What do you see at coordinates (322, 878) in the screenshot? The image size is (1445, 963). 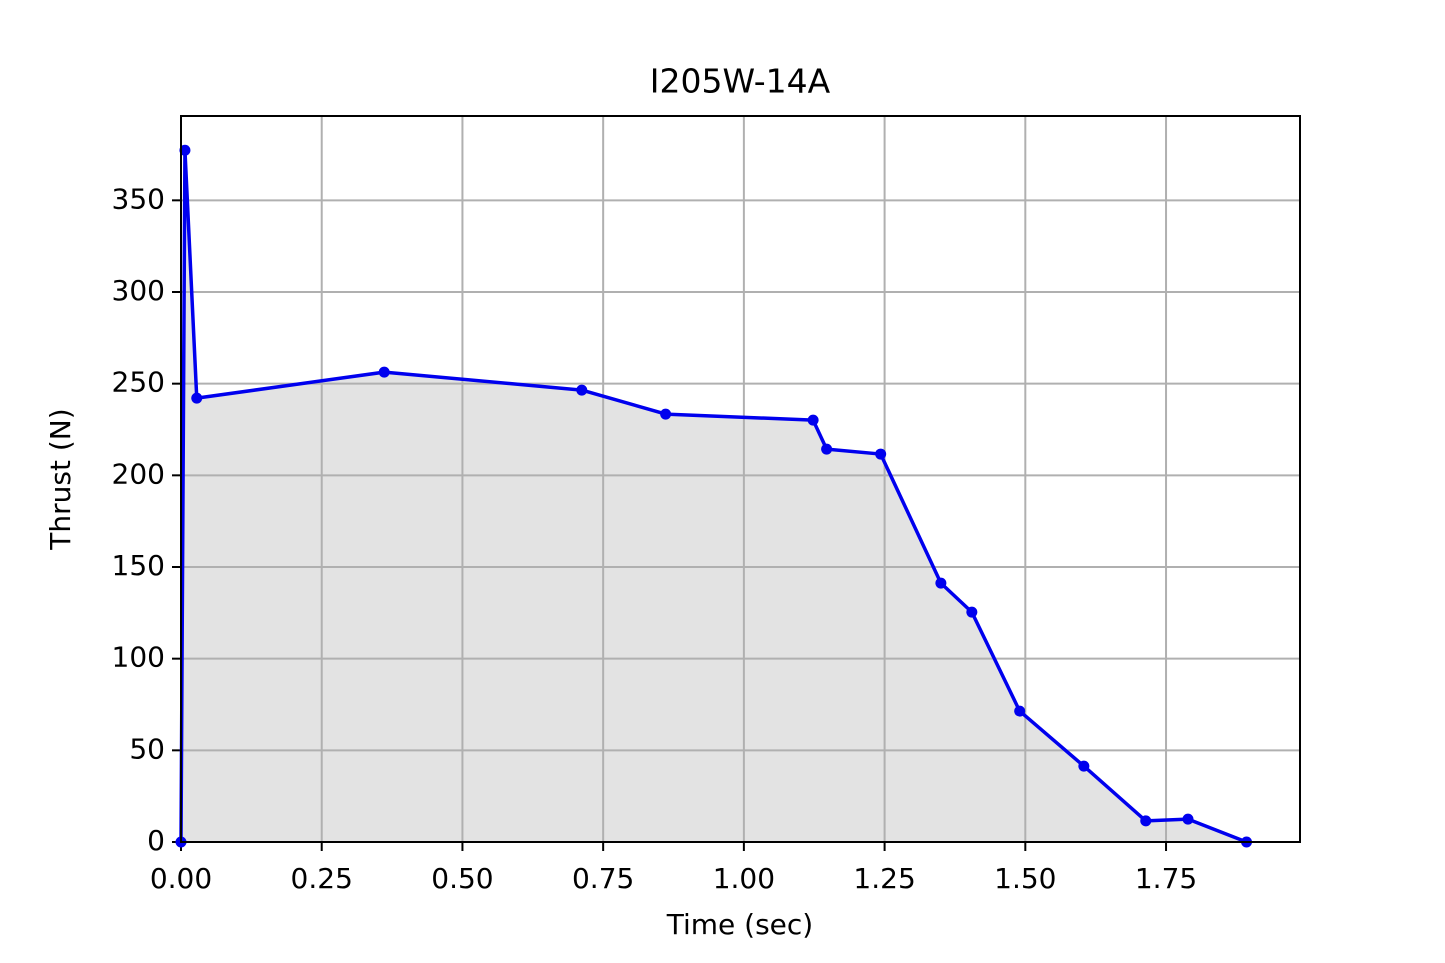 I see `x-tick-label: 0.25` at bounding box center [322, 878].